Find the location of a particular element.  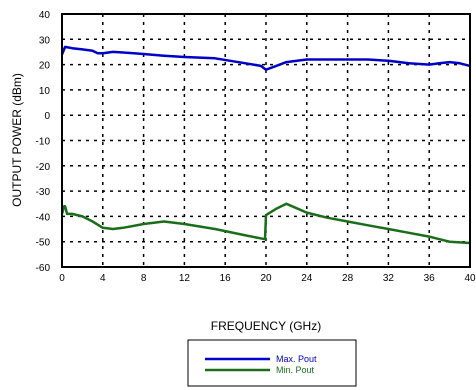

x-tick-label: 36 is located at coordinates (430, 278).